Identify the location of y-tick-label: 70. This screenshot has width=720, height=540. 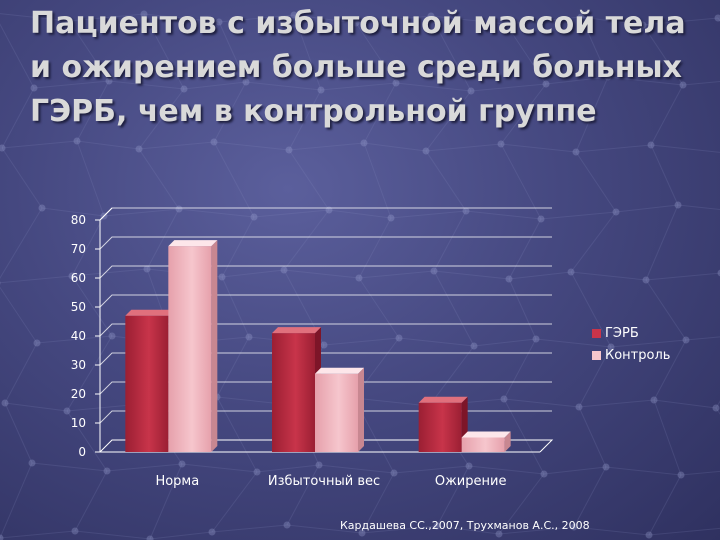
(78, 249).